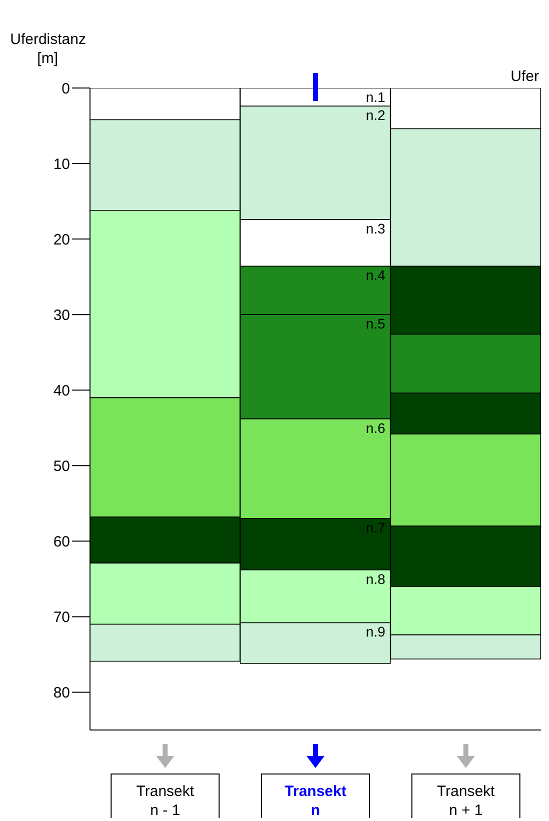 This screenshot has width=549, height=821. What do you see at coordinates (376, 275) in the screenshot?
I see `data-label: n.4` at bounding box center [376, 275].